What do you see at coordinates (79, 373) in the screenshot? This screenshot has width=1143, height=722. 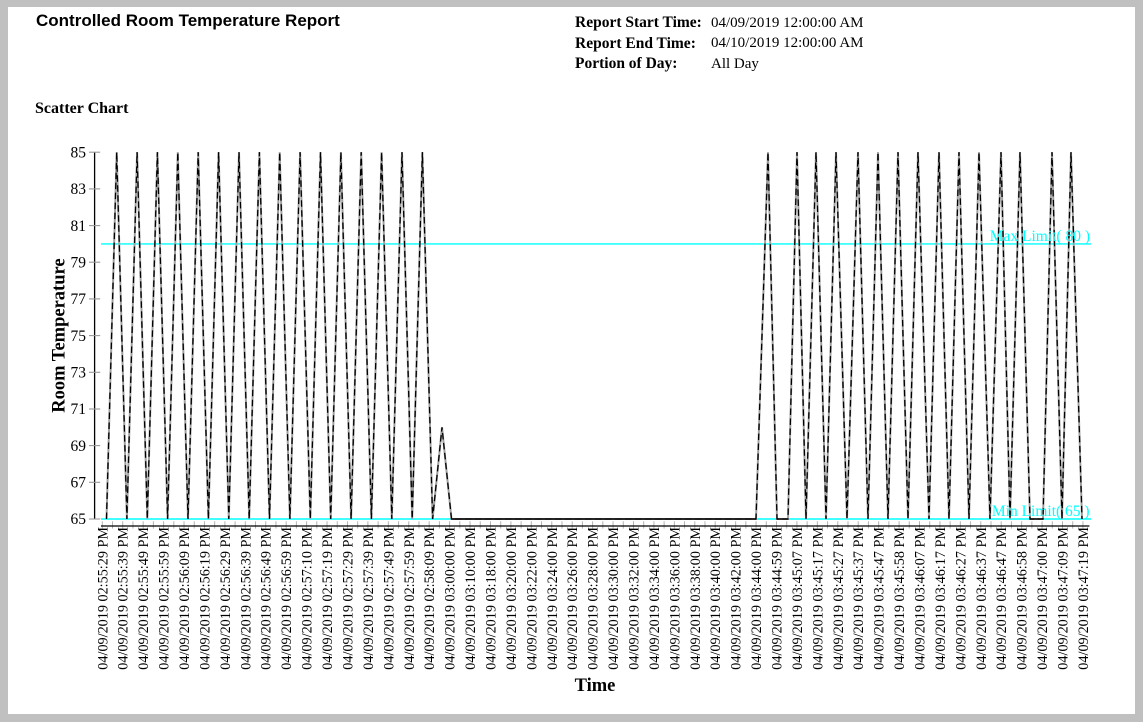 I see `svg-text: 73` at bounding box center [79, 373].